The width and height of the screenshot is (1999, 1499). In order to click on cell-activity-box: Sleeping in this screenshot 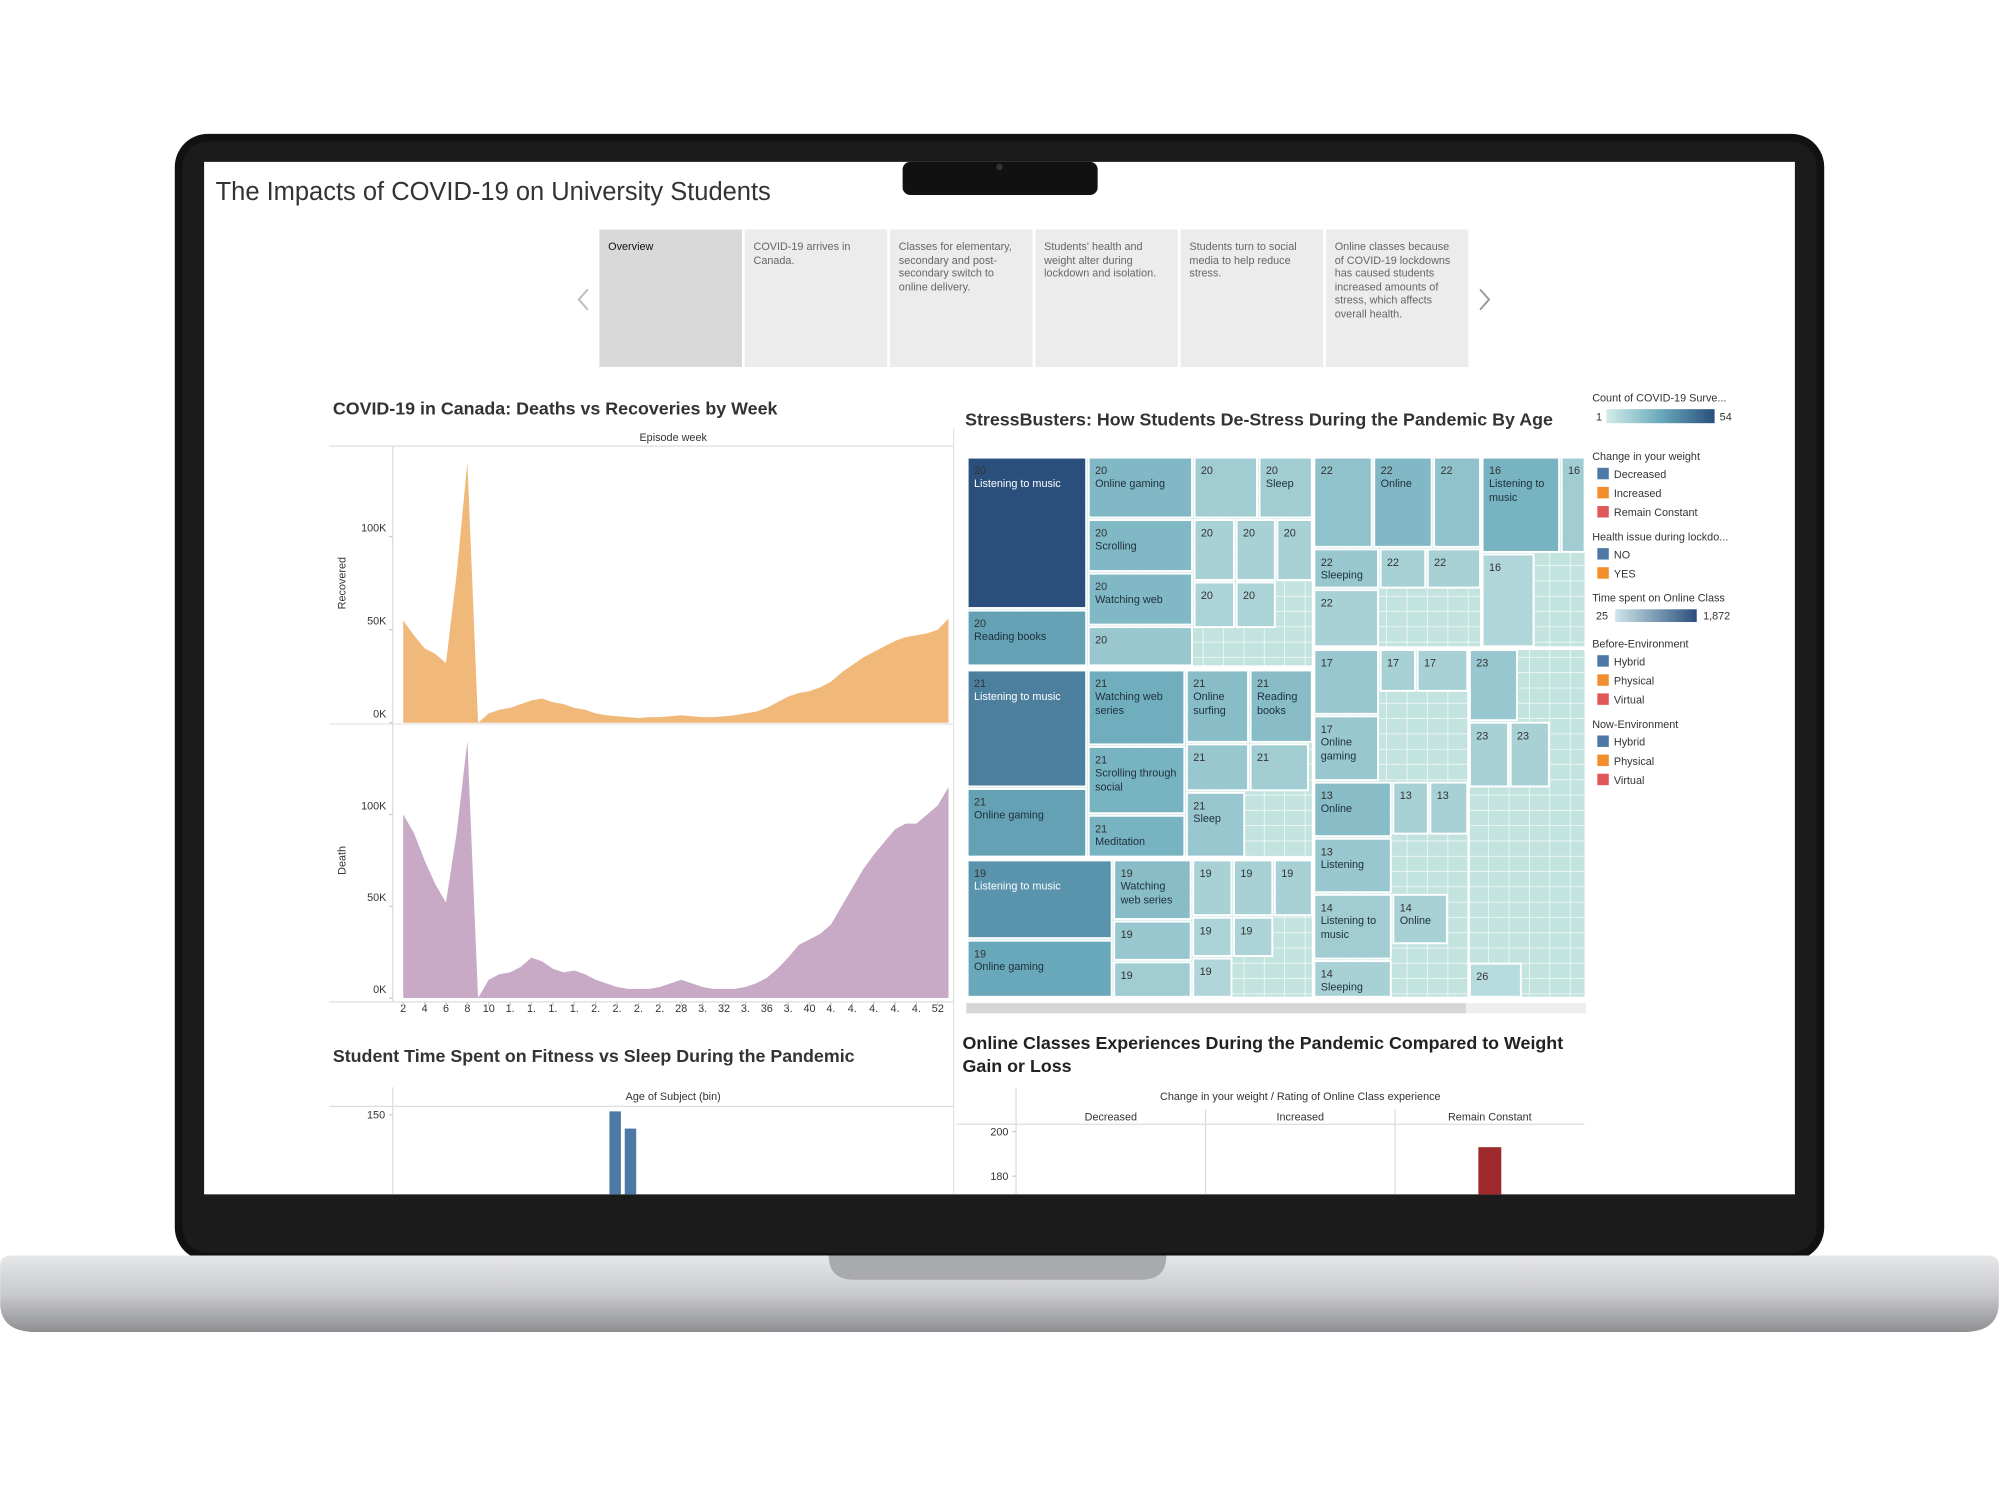, I will do `click(1341, 986)`.